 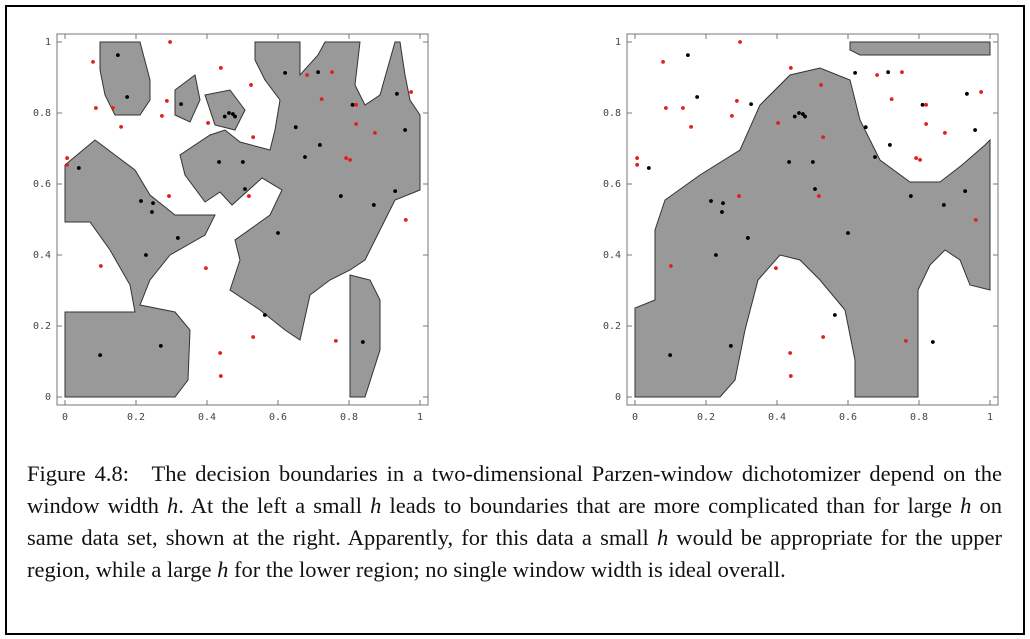 What do you see at coordinates (42, 326) in the screenshot?
I see `y-tick-label: 0.2` at bounding box center [42, 326].